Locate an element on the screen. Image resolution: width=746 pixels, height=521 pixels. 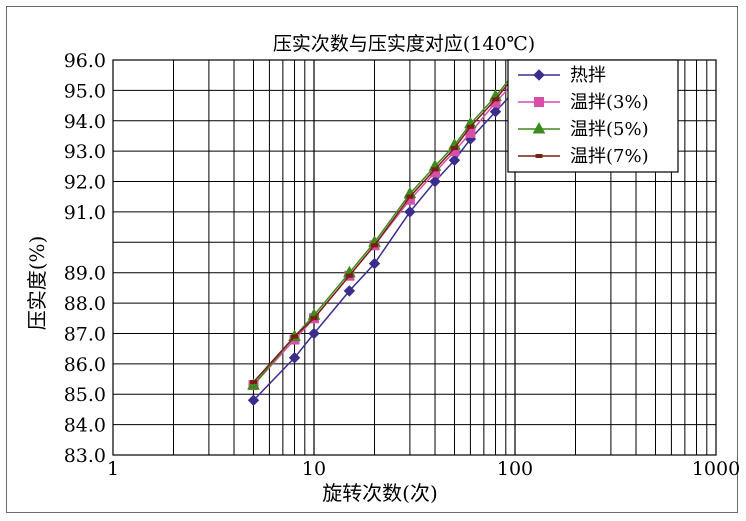
y-tick-label: 94.0 is located at coordinates (85, 122).